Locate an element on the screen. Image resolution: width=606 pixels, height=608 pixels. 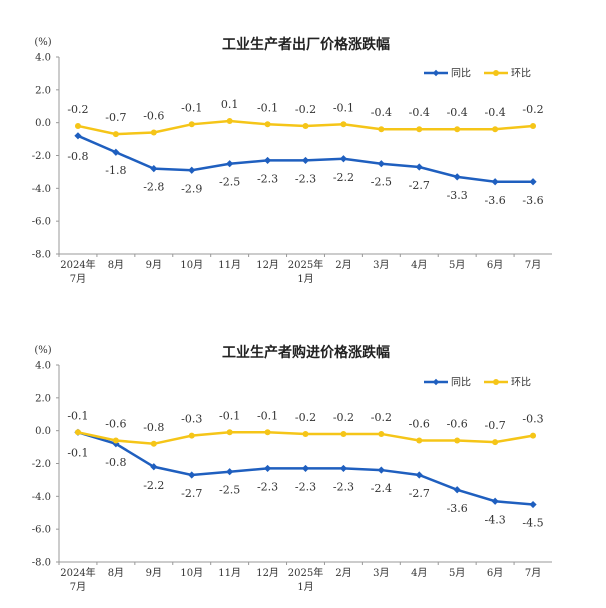
x-tick-label: 2024年 is located at coordinates (77, 264).